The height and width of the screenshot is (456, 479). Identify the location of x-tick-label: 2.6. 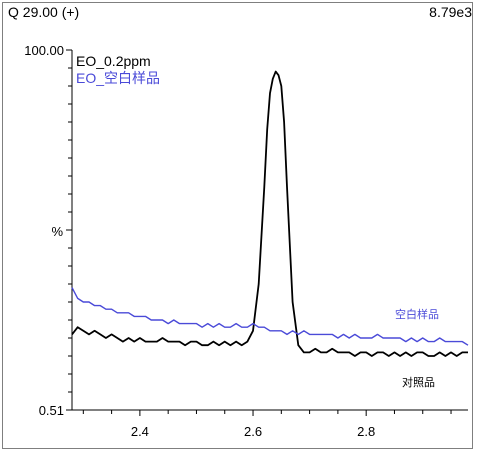
(253, 431).